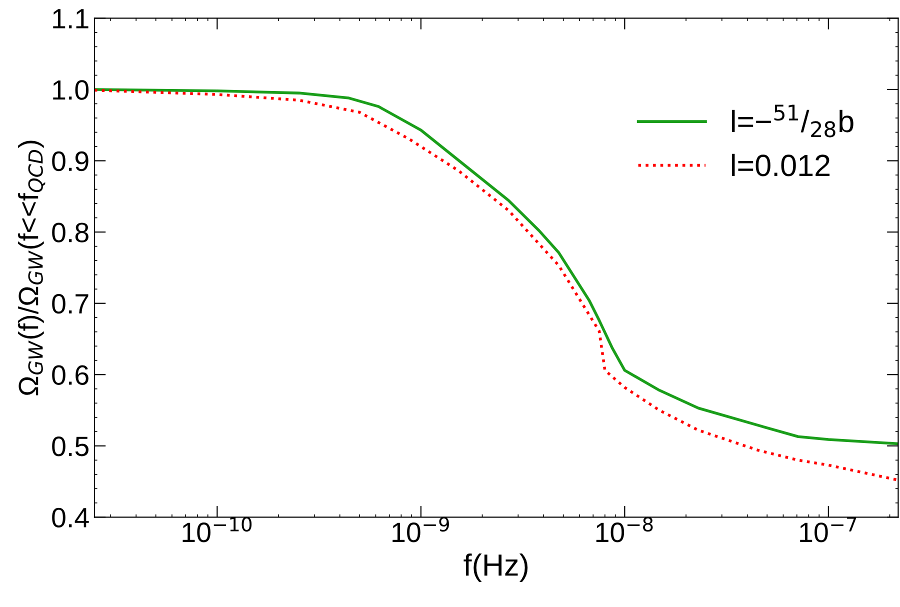 The height and width of the screenshot is (607, 900). Describe the element at coordinates (793, 121) in the screenshot. I see `legend-label: l=−$^{51}$/$_{28}$b` at that location.